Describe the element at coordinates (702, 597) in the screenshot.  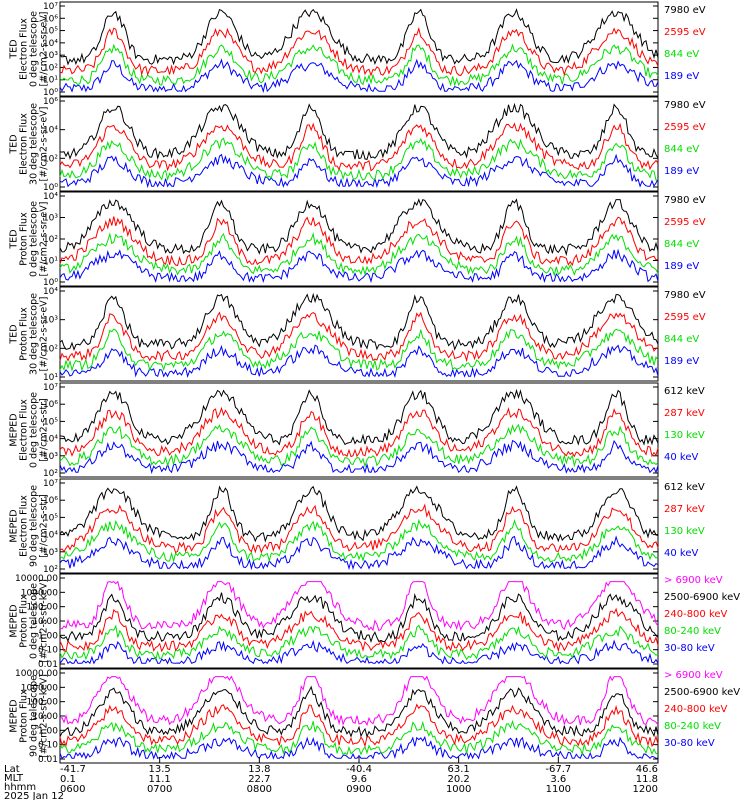
I see `legend-entry: 2500-6900 keV` at that location.